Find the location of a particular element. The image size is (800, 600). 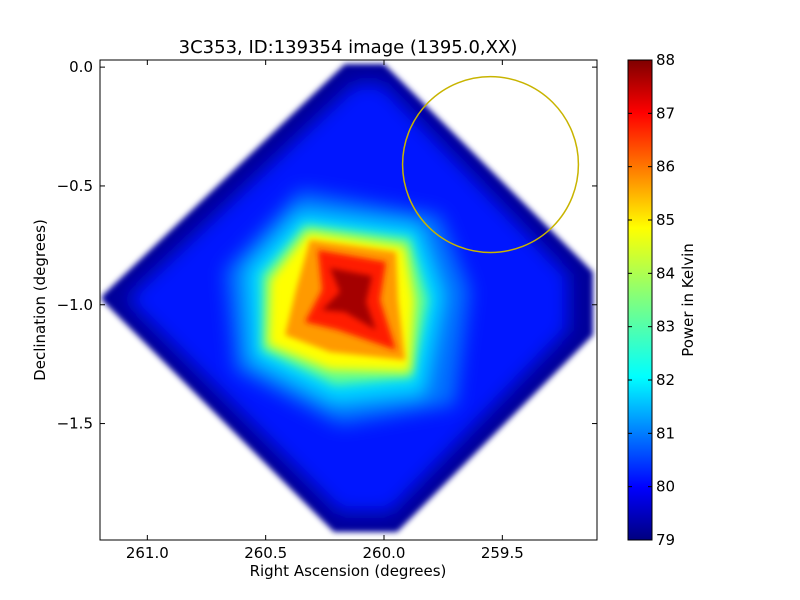

y-tick-label: 0.0 is located at coordinates (81, 67).